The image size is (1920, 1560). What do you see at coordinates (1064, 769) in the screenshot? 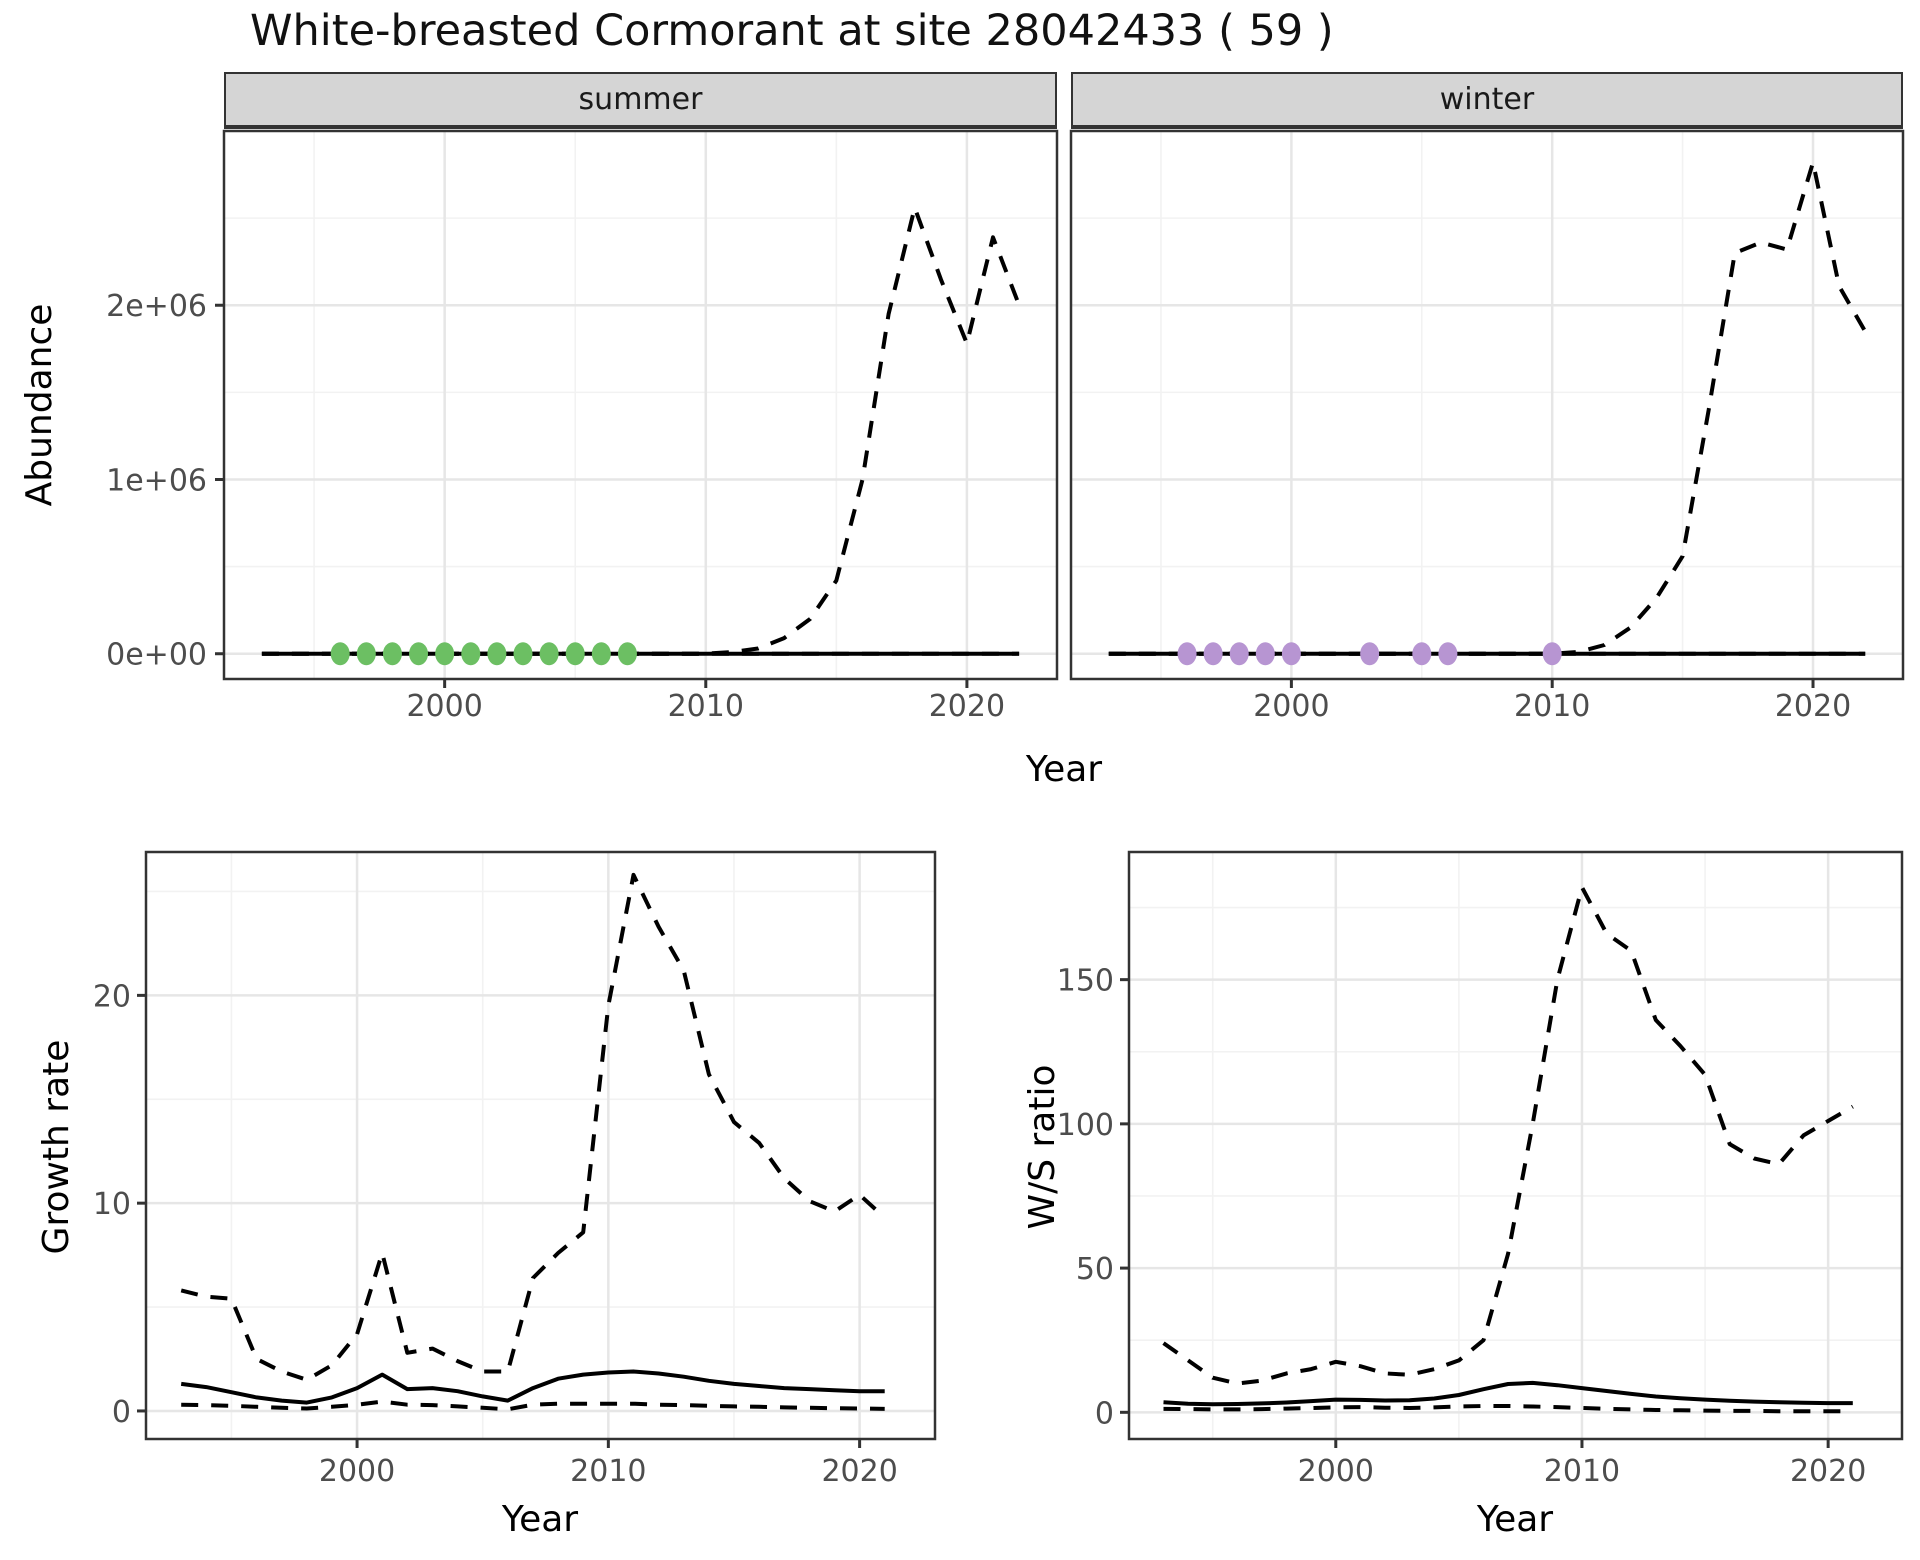
I see `x-axis-title-year-top: Year` at bounding box center [1064, 769].